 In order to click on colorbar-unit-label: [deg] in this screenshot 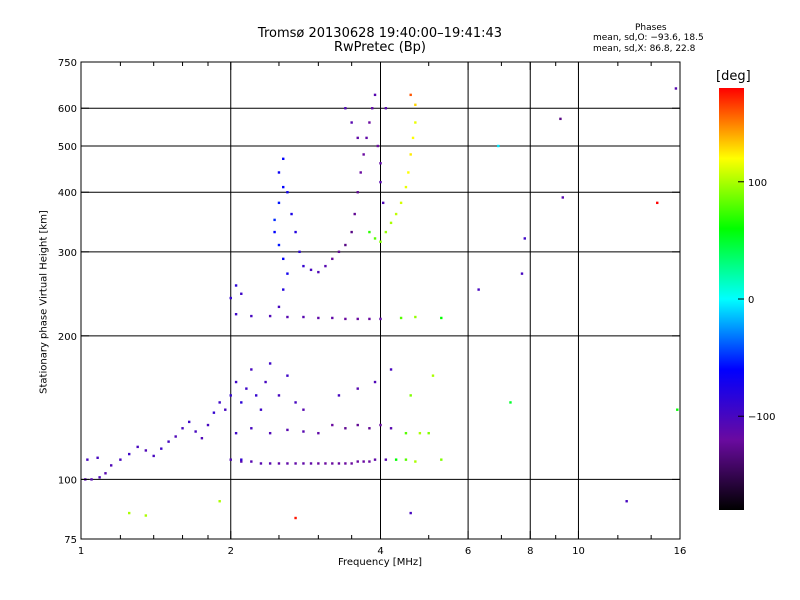, I will do `click(733, 76)`.